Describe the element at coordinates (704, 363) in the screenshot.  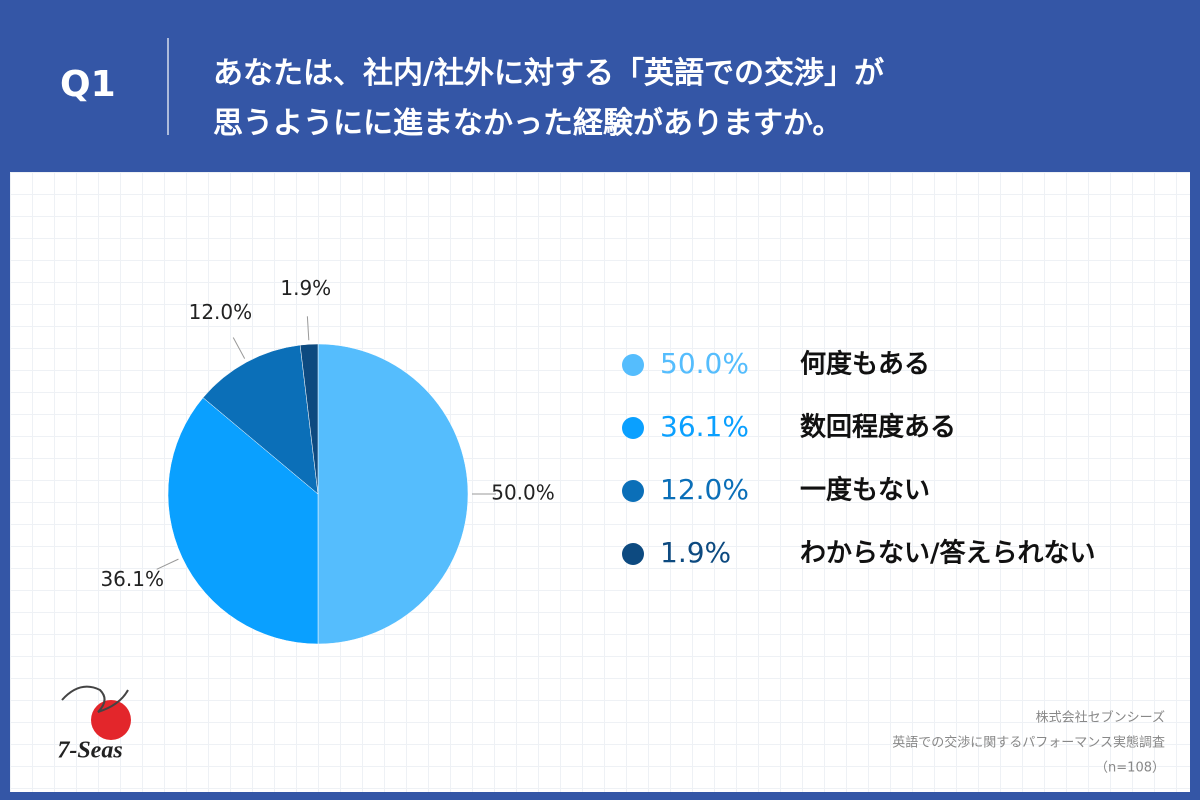
I see `legend-value: 50.0%` at that location.